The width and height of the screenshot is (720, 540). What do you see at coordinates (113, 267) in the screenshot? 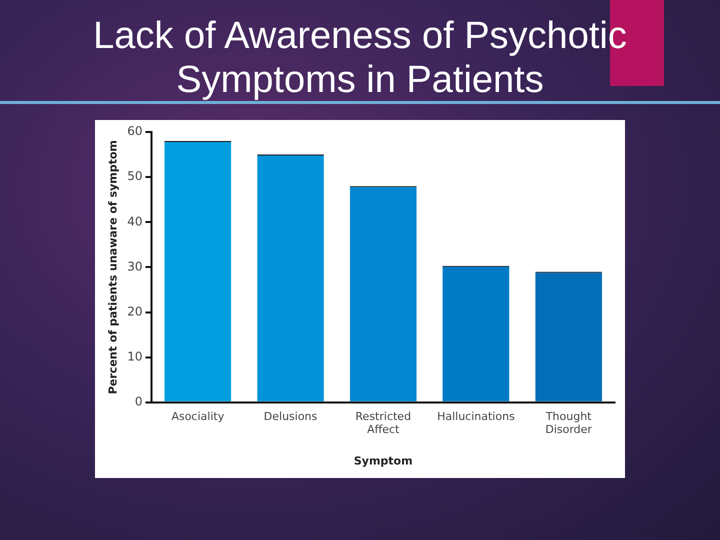
I see `y-axis-title: Percent of patients unaware of symptom` at bounding box center [113, 267].